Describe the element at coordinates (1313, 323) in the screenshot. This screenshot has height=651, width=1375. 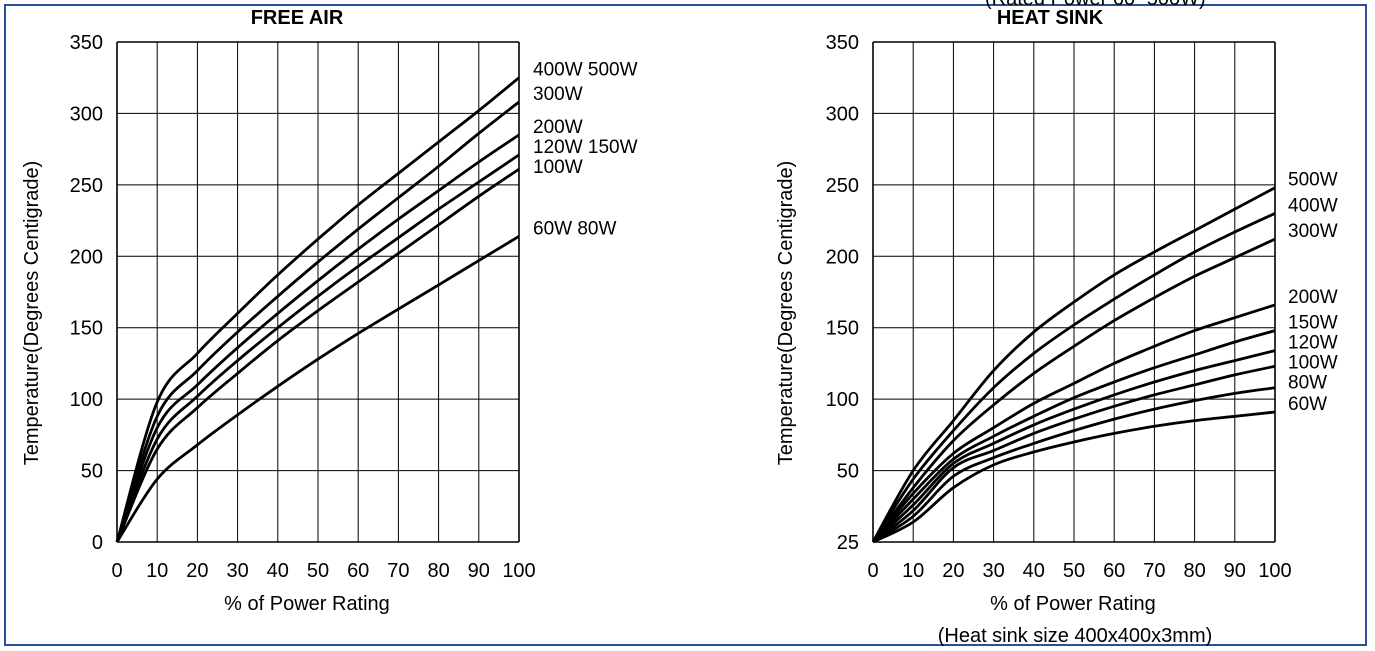
I see `series-label: 150W` at that location.